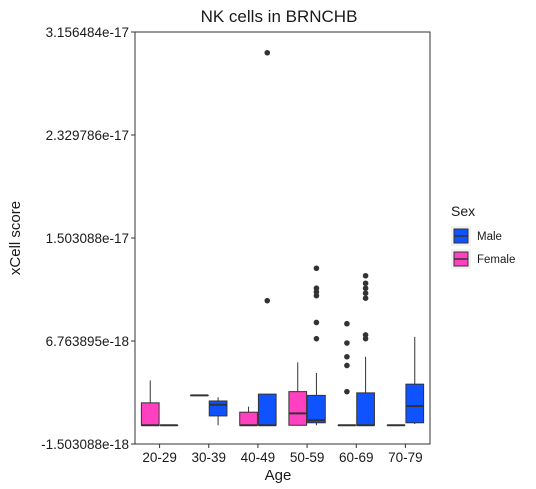 This screenshot has height=489, width=536. What do you see at coordinates (87, 341) in the screenshot?
I see `y-tick-label: 6.763895e-18` at bounding box center [87, 341].